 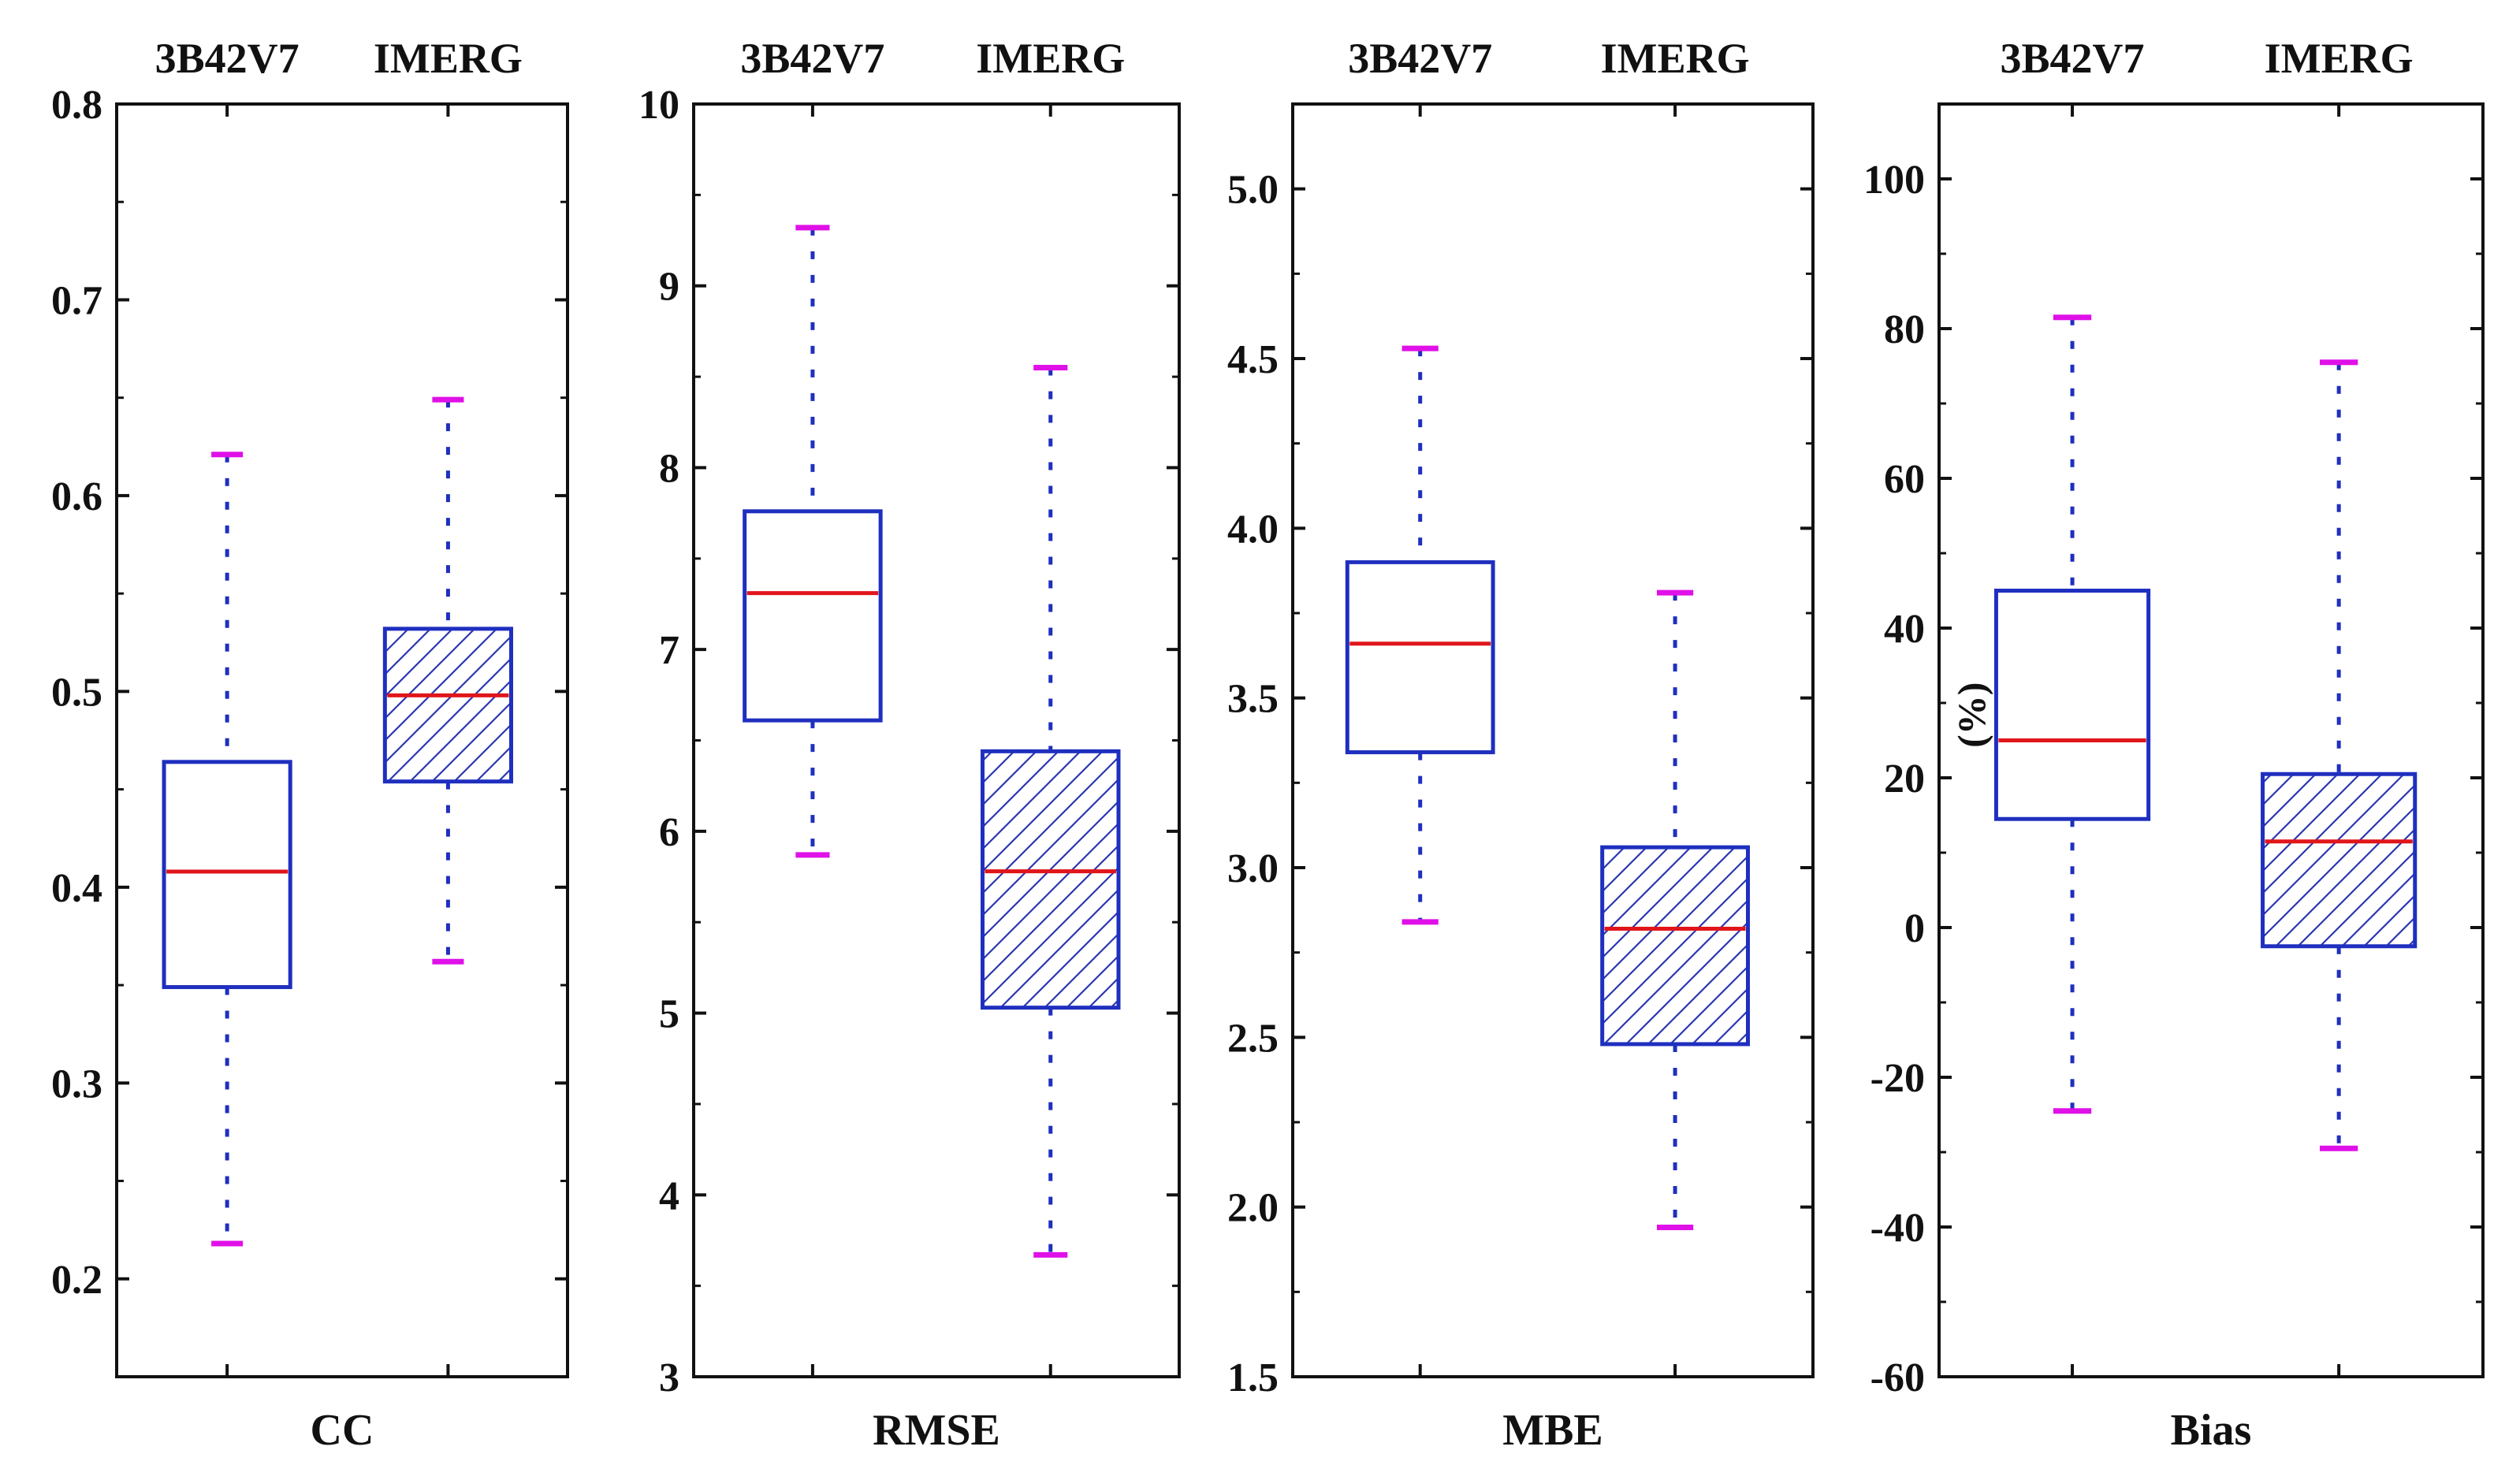 I want to click on y-tick-label: 4, so click(x=669, y=1195).